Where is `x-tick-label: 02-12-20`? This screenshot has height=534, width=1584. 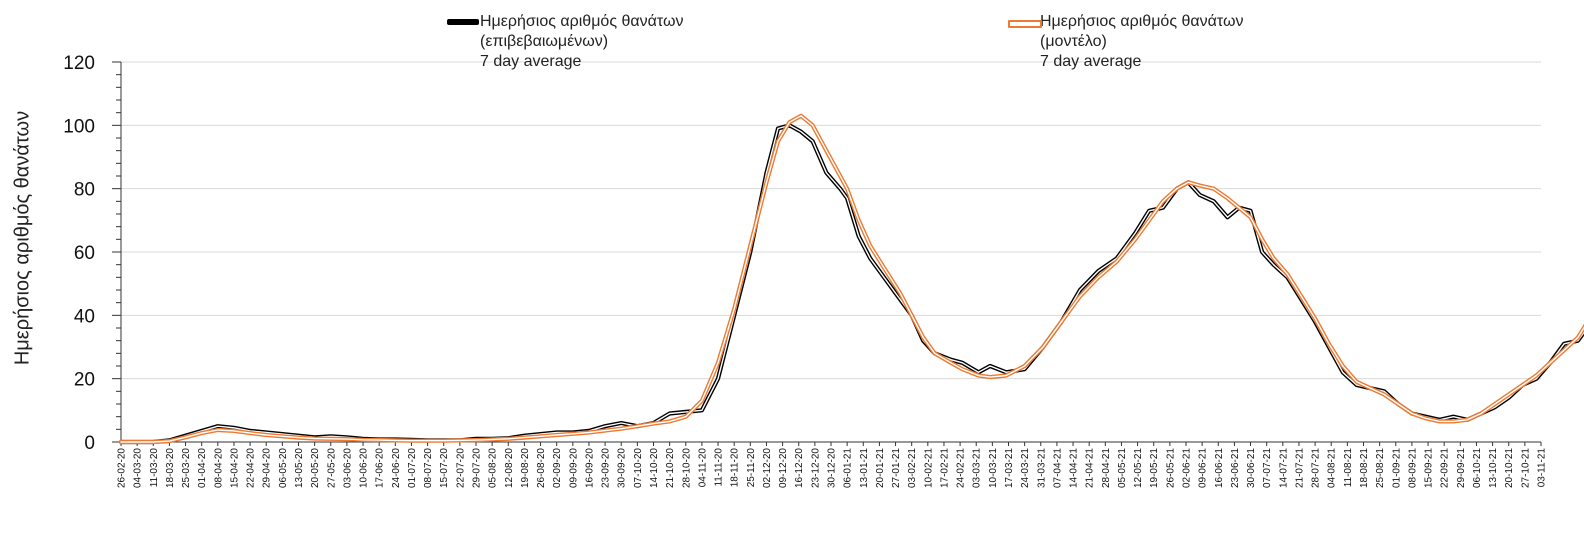
x-tick-label: 02-12-20 is located at coordinates (767, 468).